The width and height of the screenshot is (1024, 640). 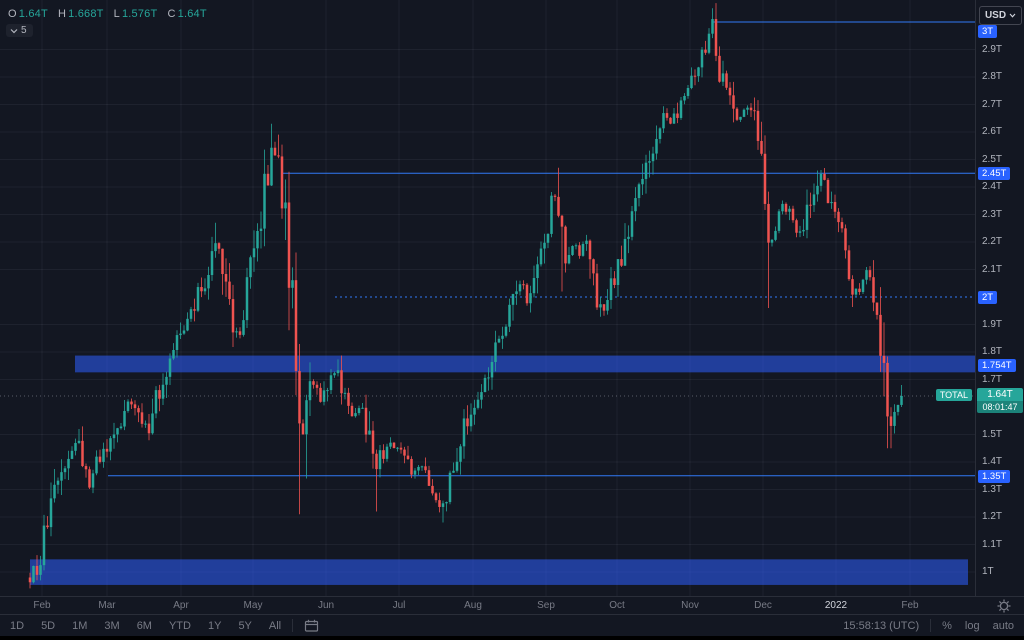 What do you see at coordinates (992, 49) in the screenshot?
I see `price-tick-2.9T: 2.9T` at bounding box center [992, 49].